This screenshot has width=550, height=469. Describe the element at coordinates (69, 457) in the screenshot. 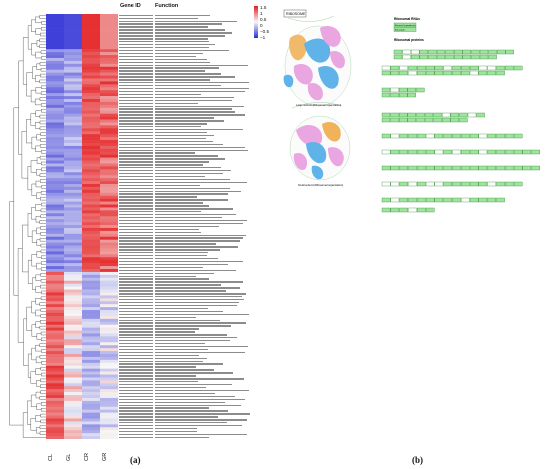

I see `column-label-gl: GL` at that location.